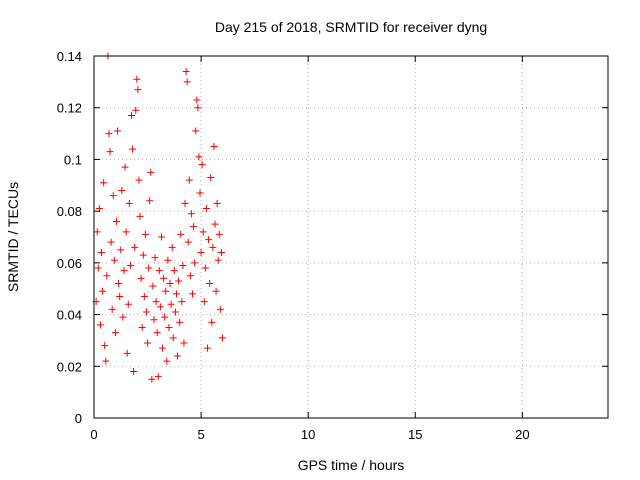 This screenshot has width=640, height=480. Describe the element at coordinates (415, 434) in the screenshot. I see `x-tick-label: 15` at that location.